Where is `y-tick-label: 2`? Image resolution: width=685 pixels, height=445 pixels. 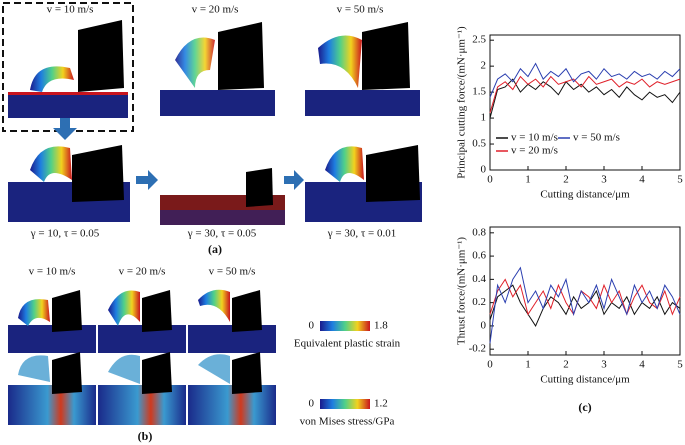
y-tick-label: 2 is located at coordinates (484, 66).